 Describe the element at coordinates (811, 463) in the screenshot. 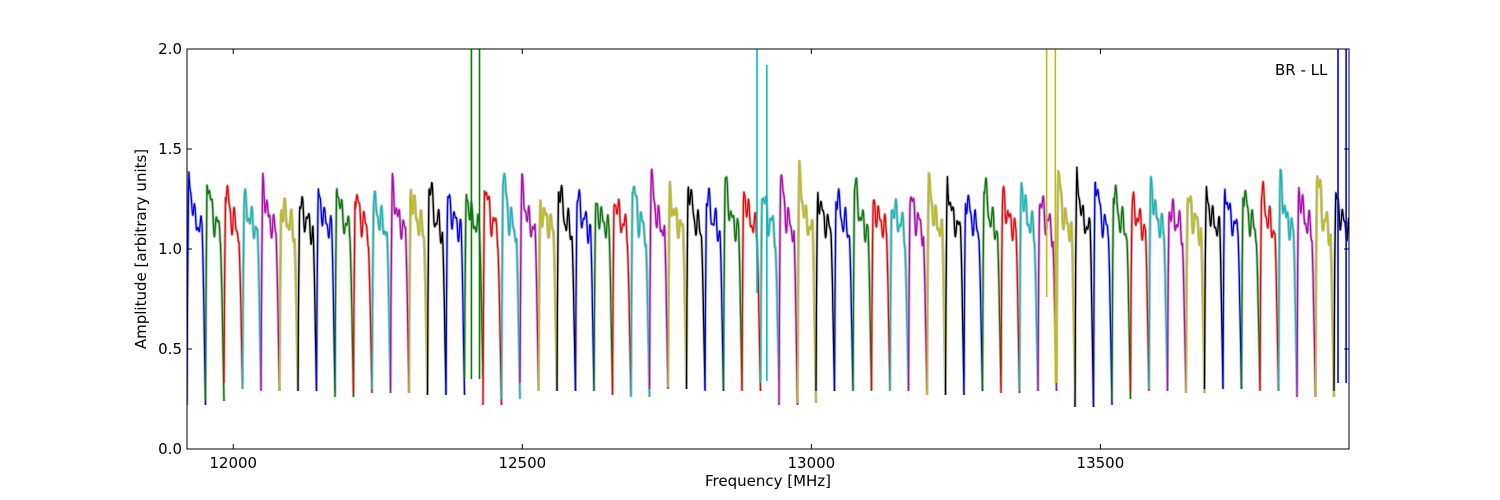

I see `x-tick-label-2: 13000` at that location.